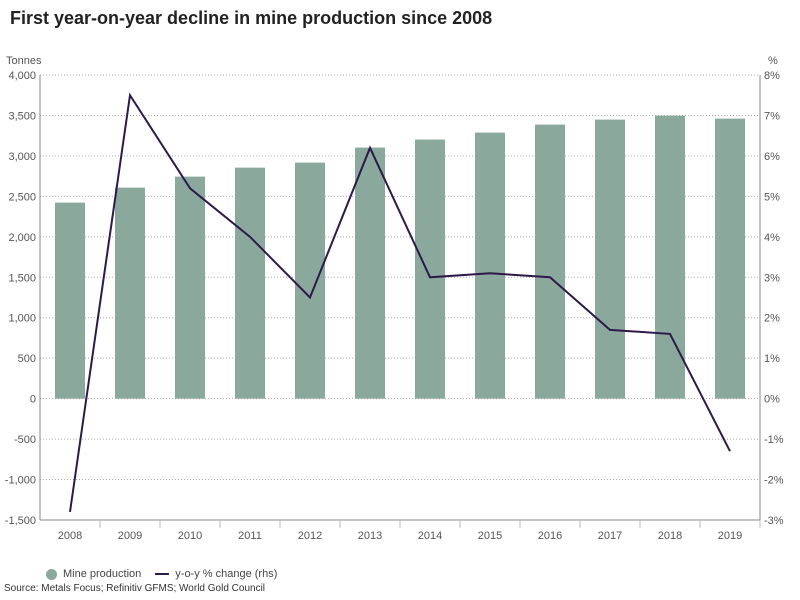  I want to click on y2-tick-label: 3%, so click(772, 278).